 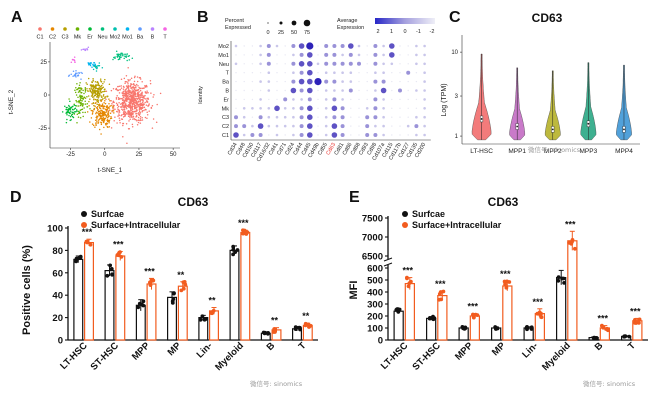 I want to click on dotplot-row-label: C1, so click(x=225, y=136).